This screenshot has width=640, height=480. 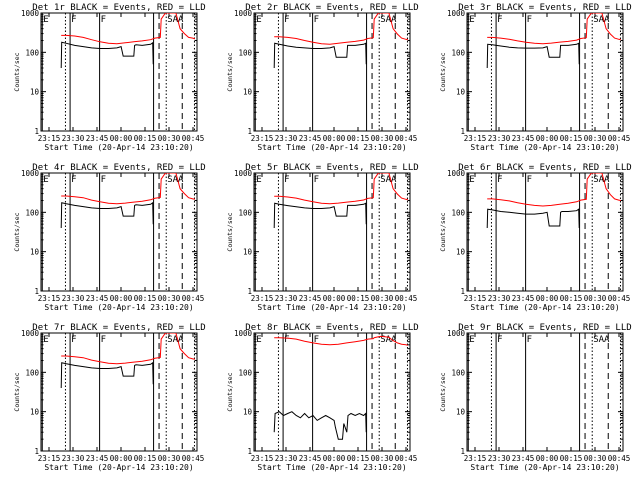 I want to click on plot-title: Det 5r BLACK = Events, RED = LLD, so click(x=331, y=168).